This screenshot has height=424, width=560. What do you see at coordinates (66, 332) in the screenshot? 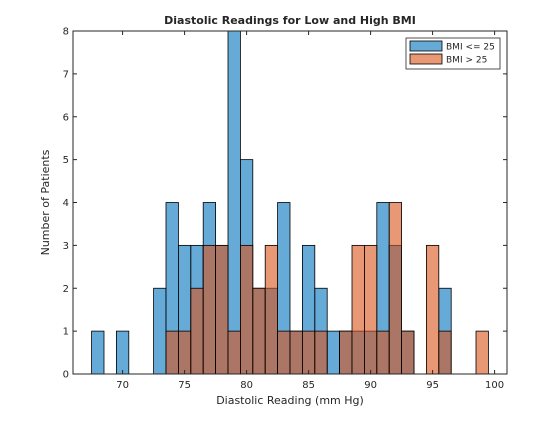
I see `y-tick-label: 1` at bounding box center [66, 332].